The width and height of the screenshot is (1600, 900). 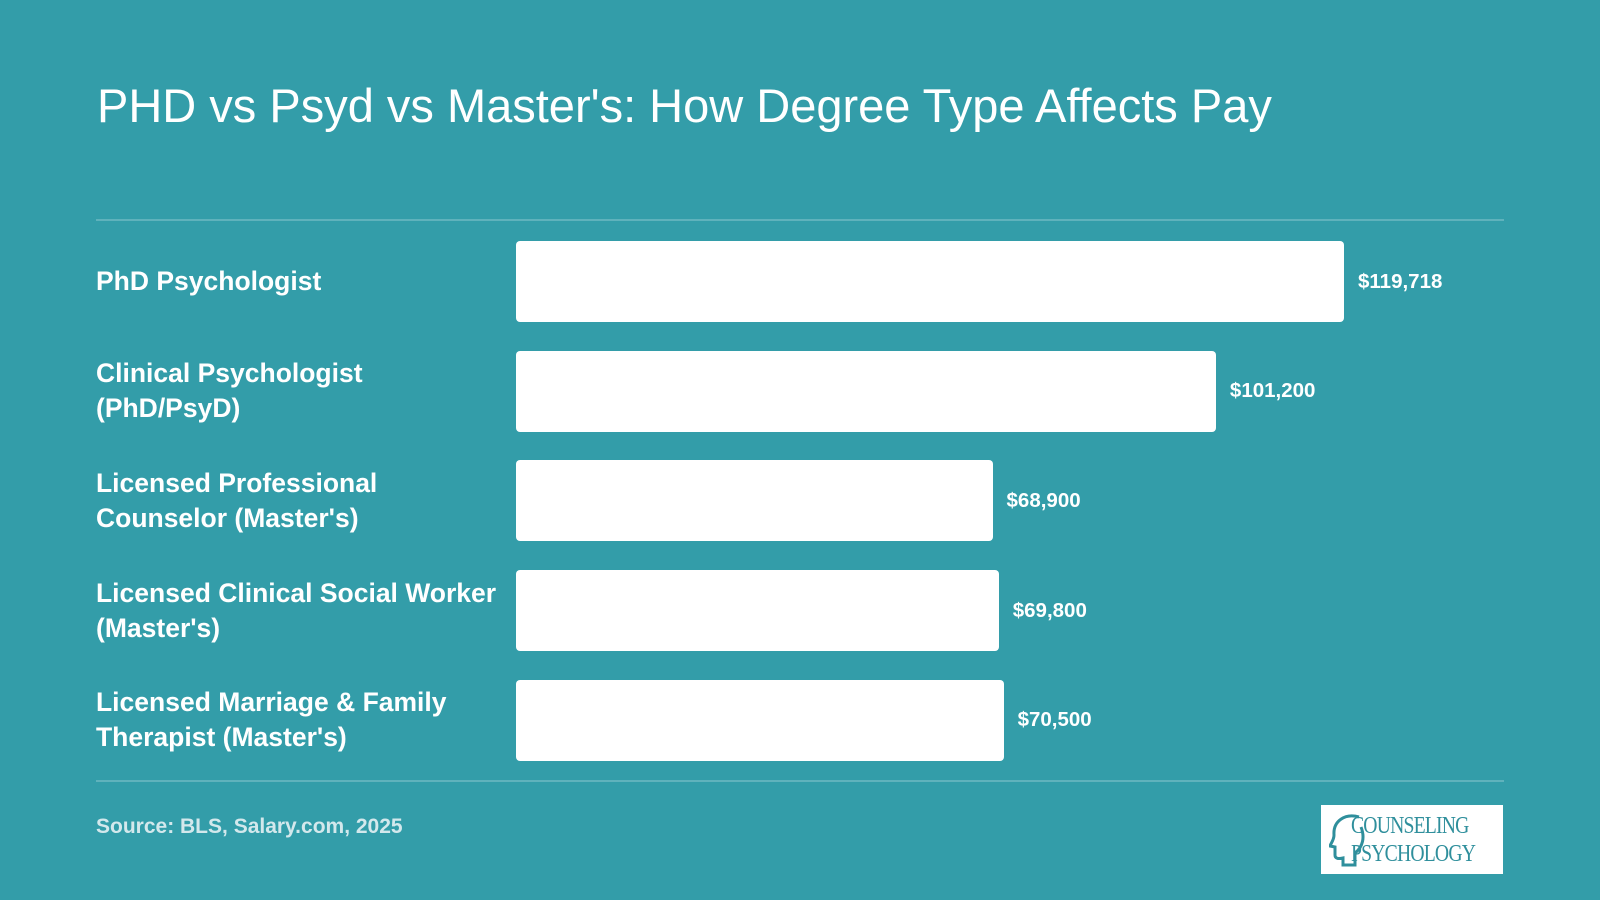 What do you see at coordinates (1413, 854) in the screenshot?
I see `logo-text: PSYCHOLOGY` at bounding box center [1413, 854].